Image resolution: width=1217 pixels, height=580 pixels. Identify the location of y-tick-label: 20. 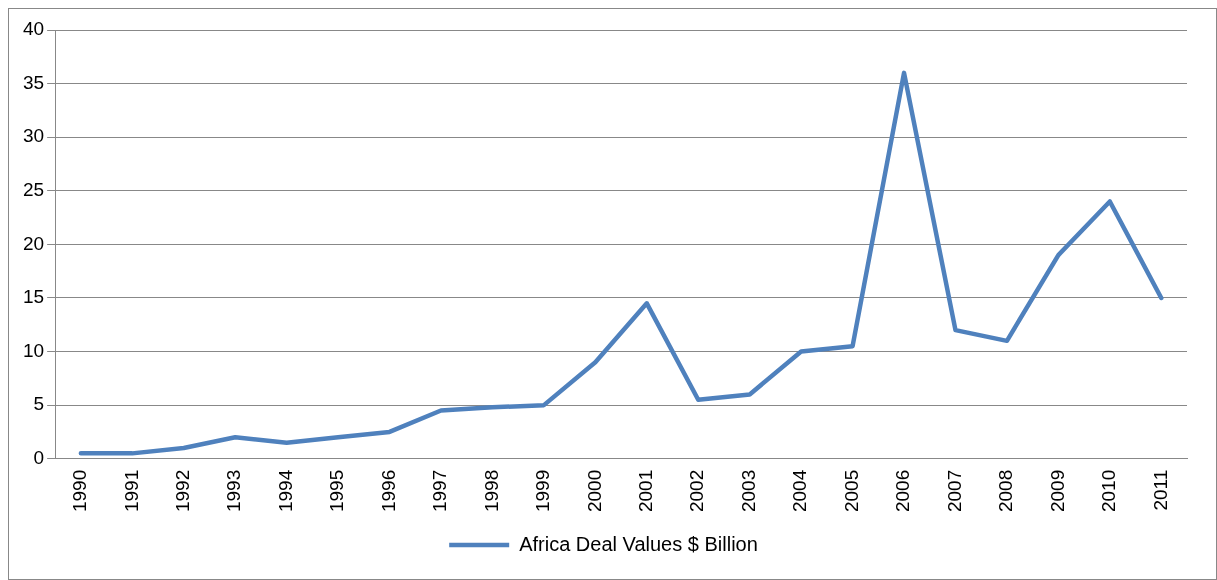
(33, 243).